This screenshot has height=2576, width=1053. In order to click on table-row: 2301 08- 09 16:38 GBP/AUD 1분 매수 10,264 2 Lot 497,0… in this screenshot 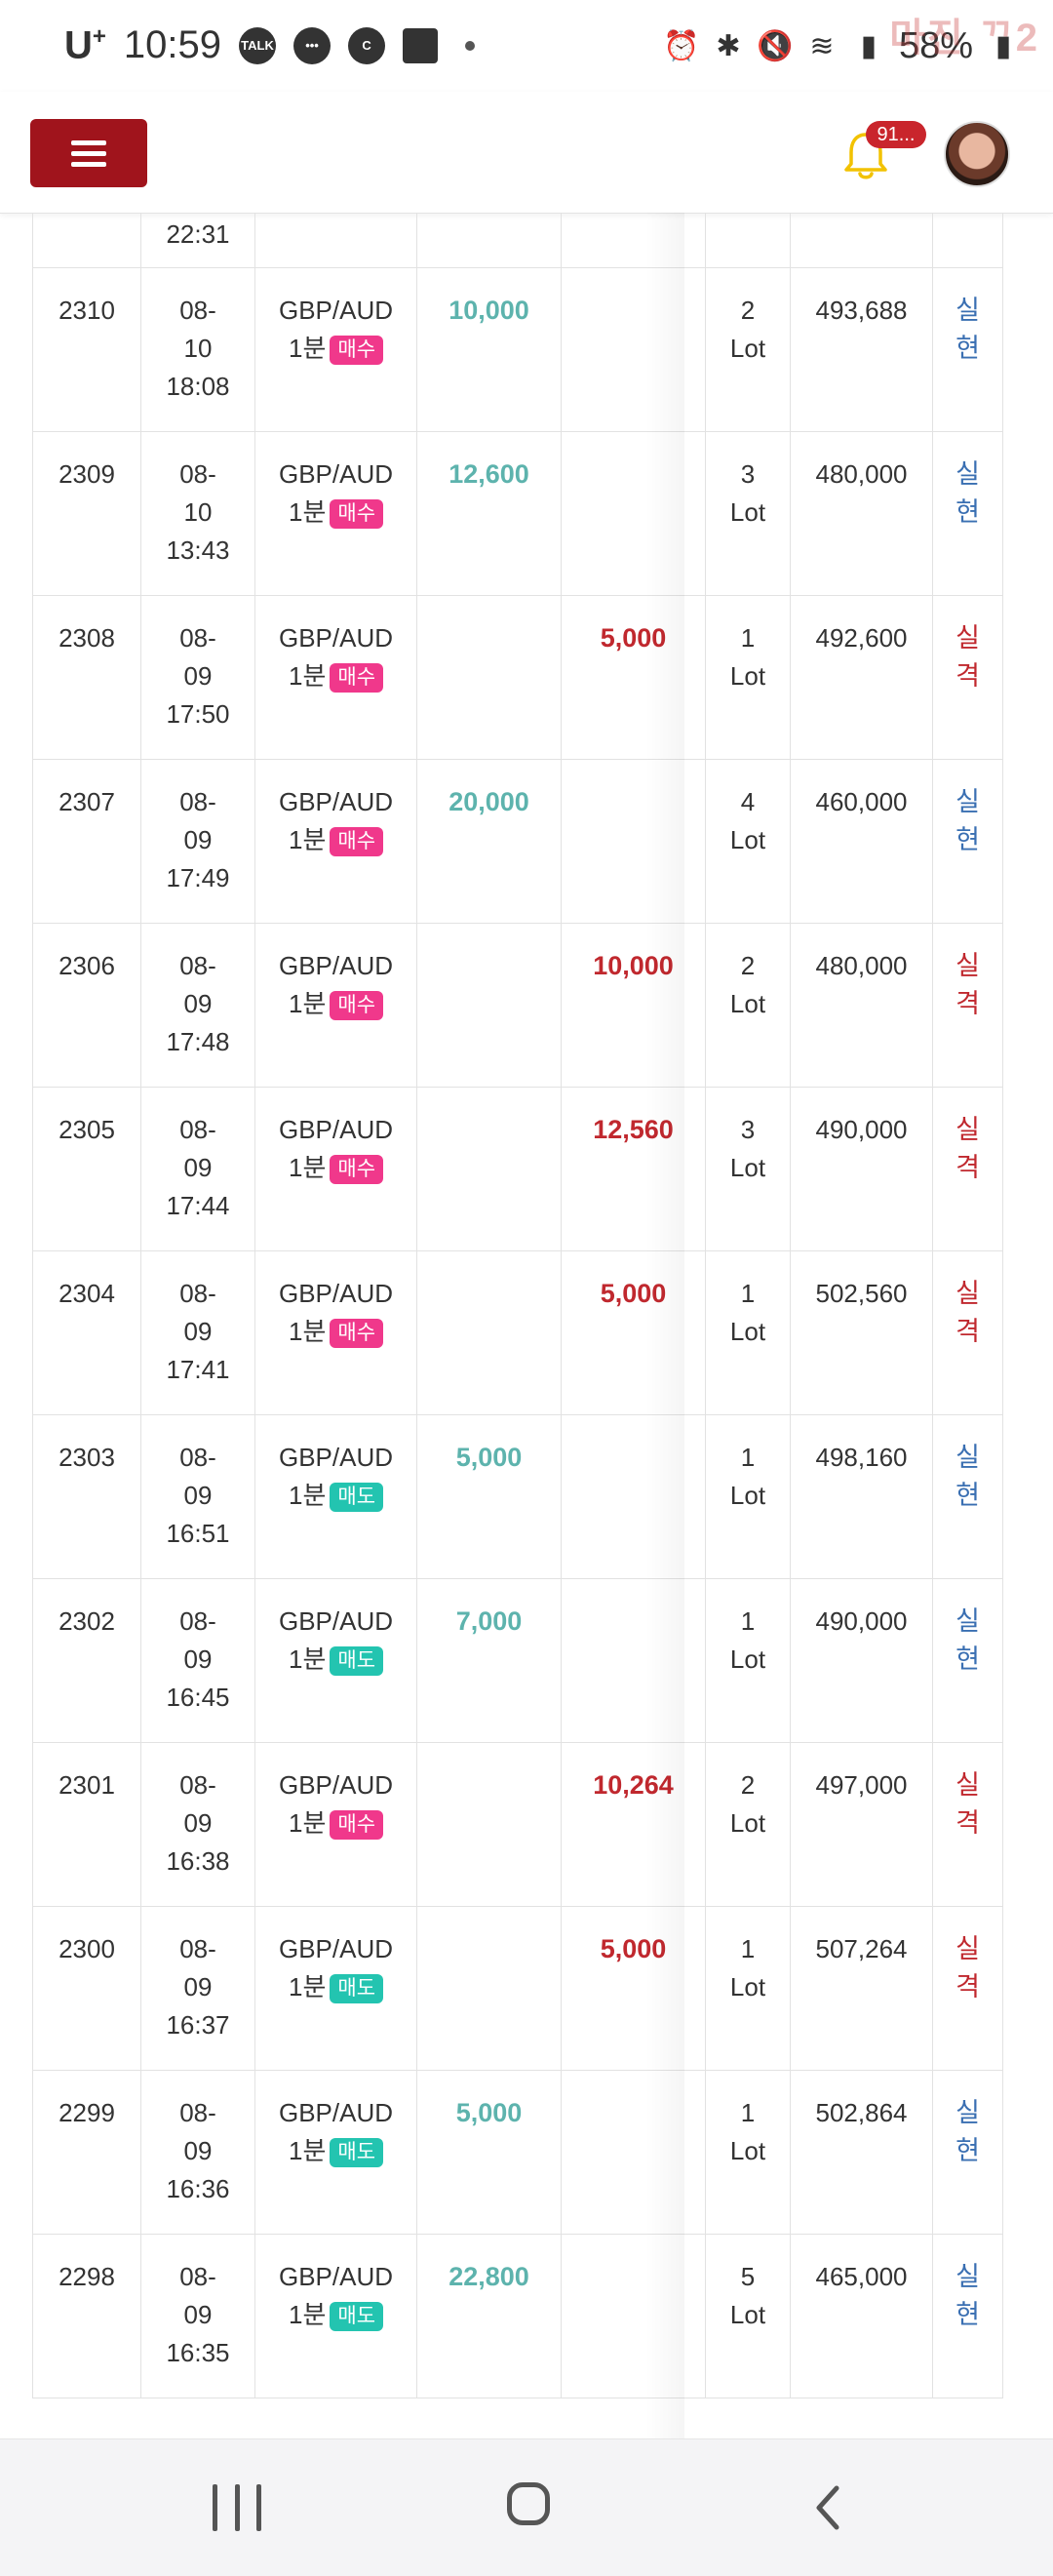, I will do `click(517, 1824)`.